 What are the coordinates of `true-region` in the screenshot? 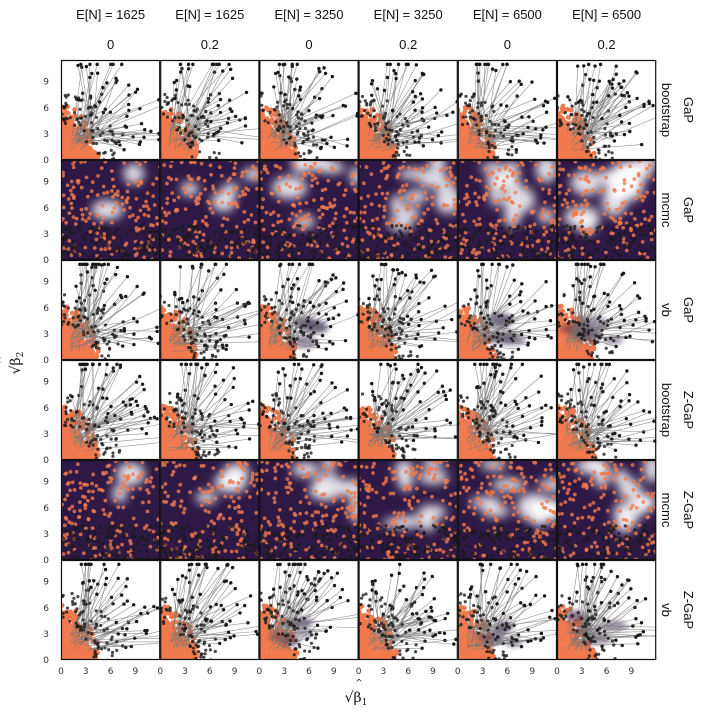 It's located at (278, 133).